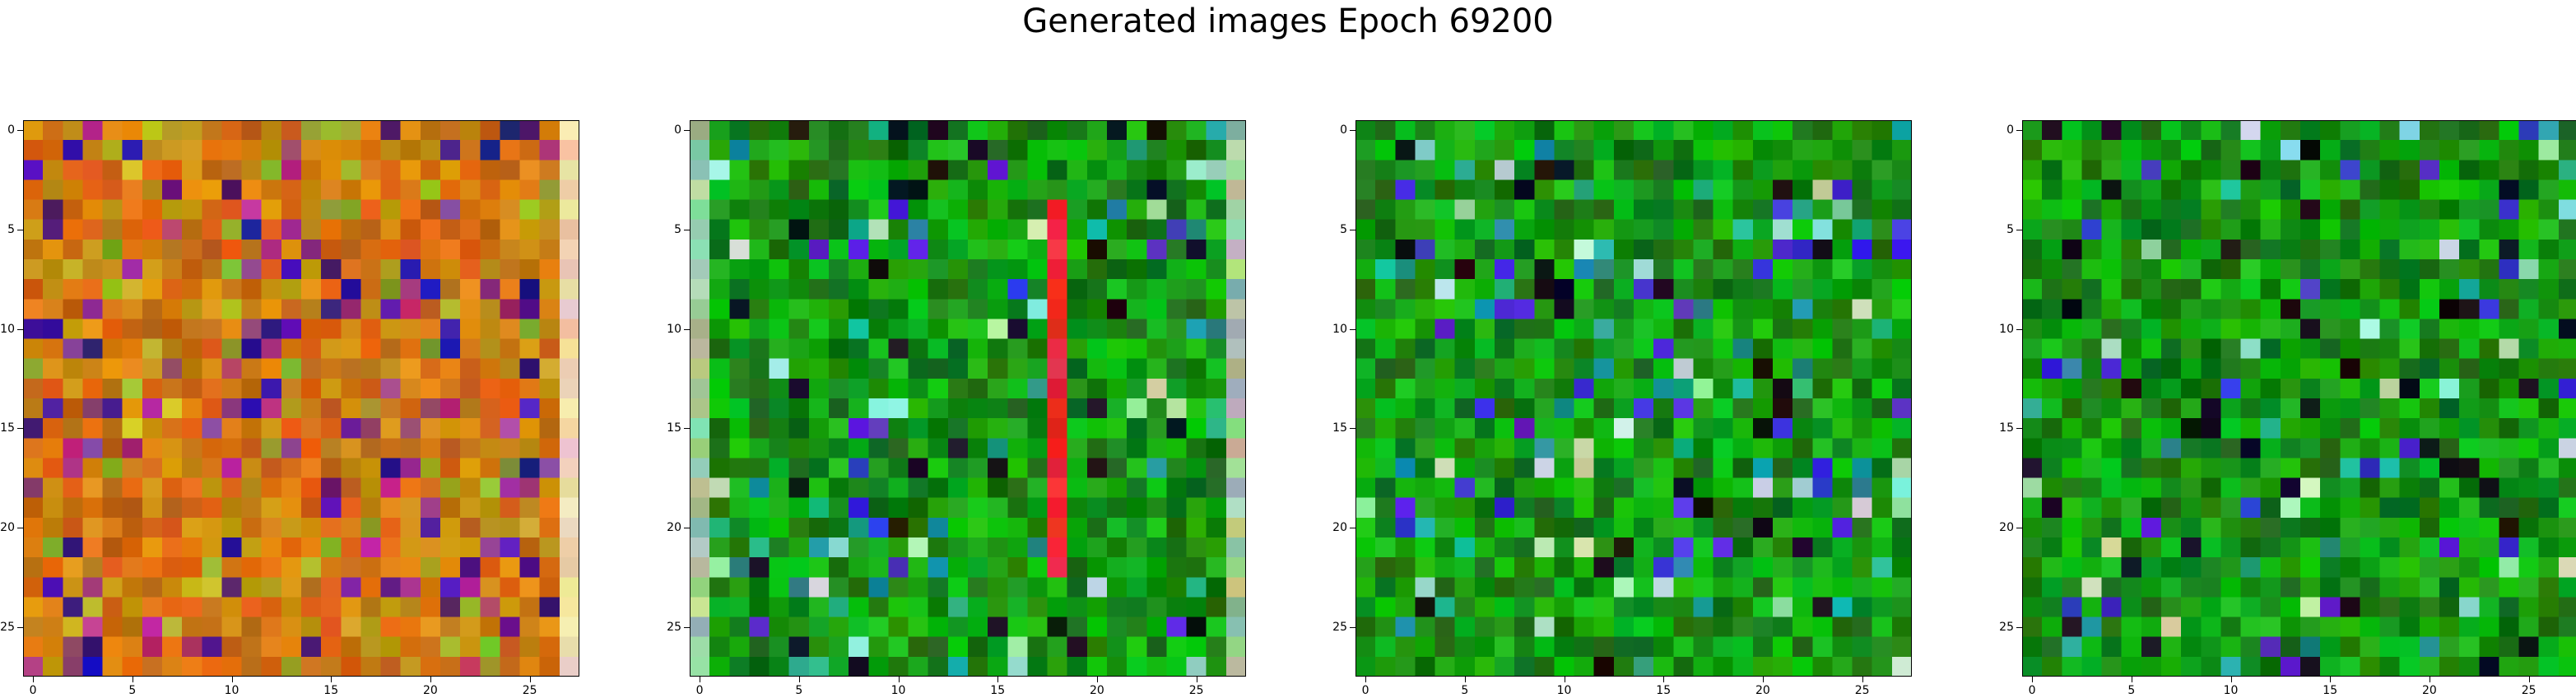 The width and height of the screenshot is (2576, 698). I want to click on x-tick-label: 15, so click(2330, 690).